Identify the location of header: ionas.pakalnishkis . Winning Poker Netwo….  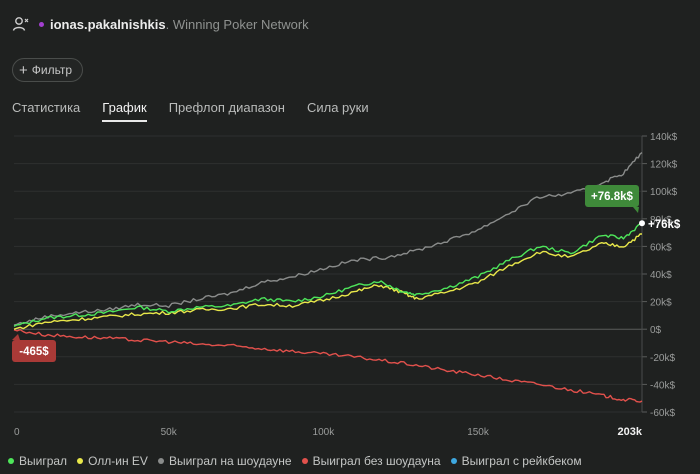
(160, 24).